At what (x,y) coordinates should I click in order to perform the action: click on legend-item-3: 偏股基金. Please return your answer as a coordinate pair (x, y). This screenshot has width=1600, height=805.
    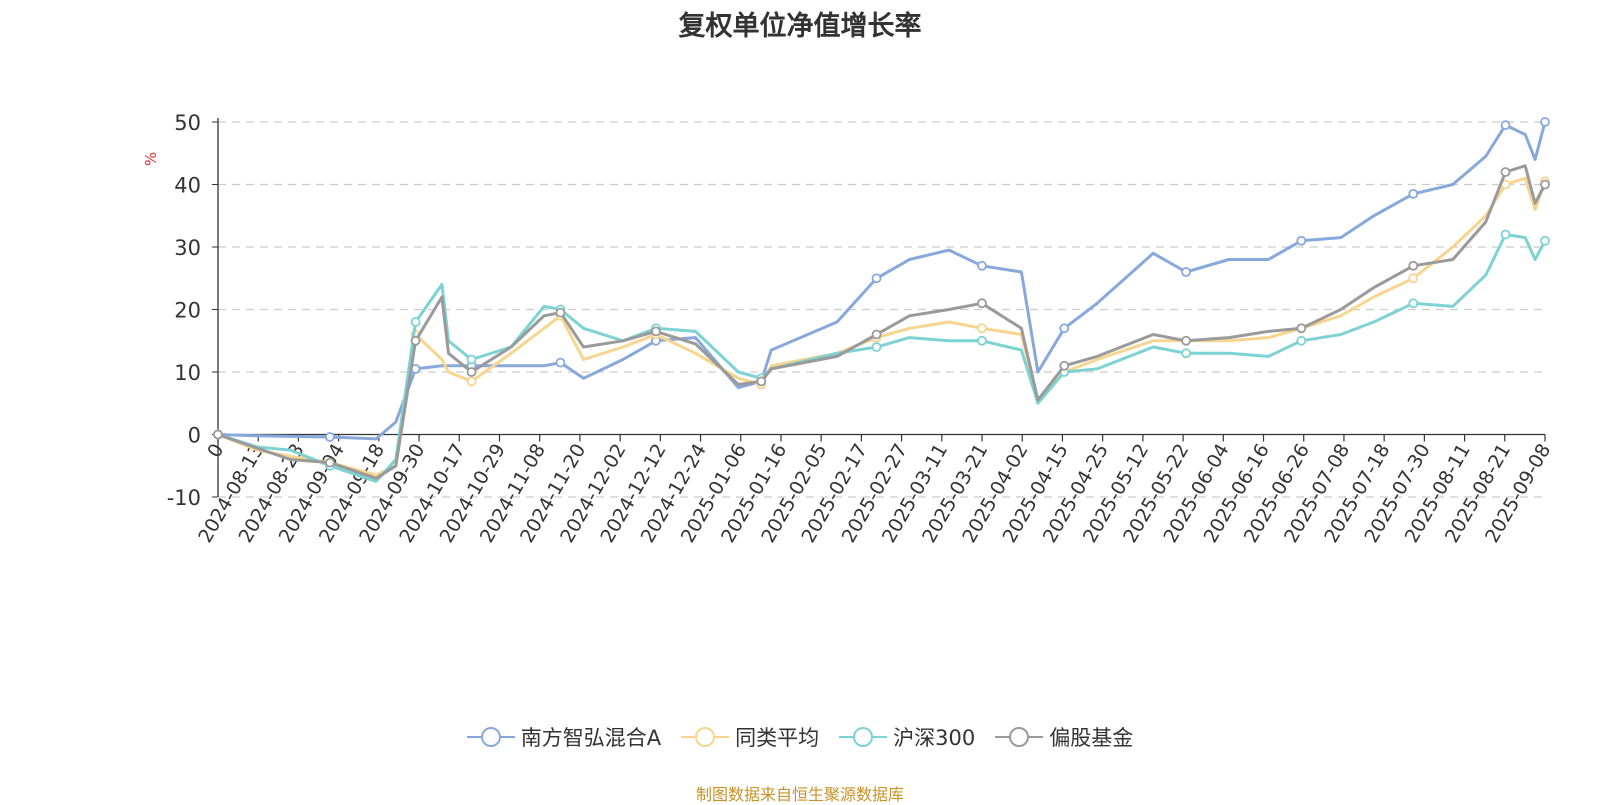
    Looking at the image, I should click on (1064, 737).